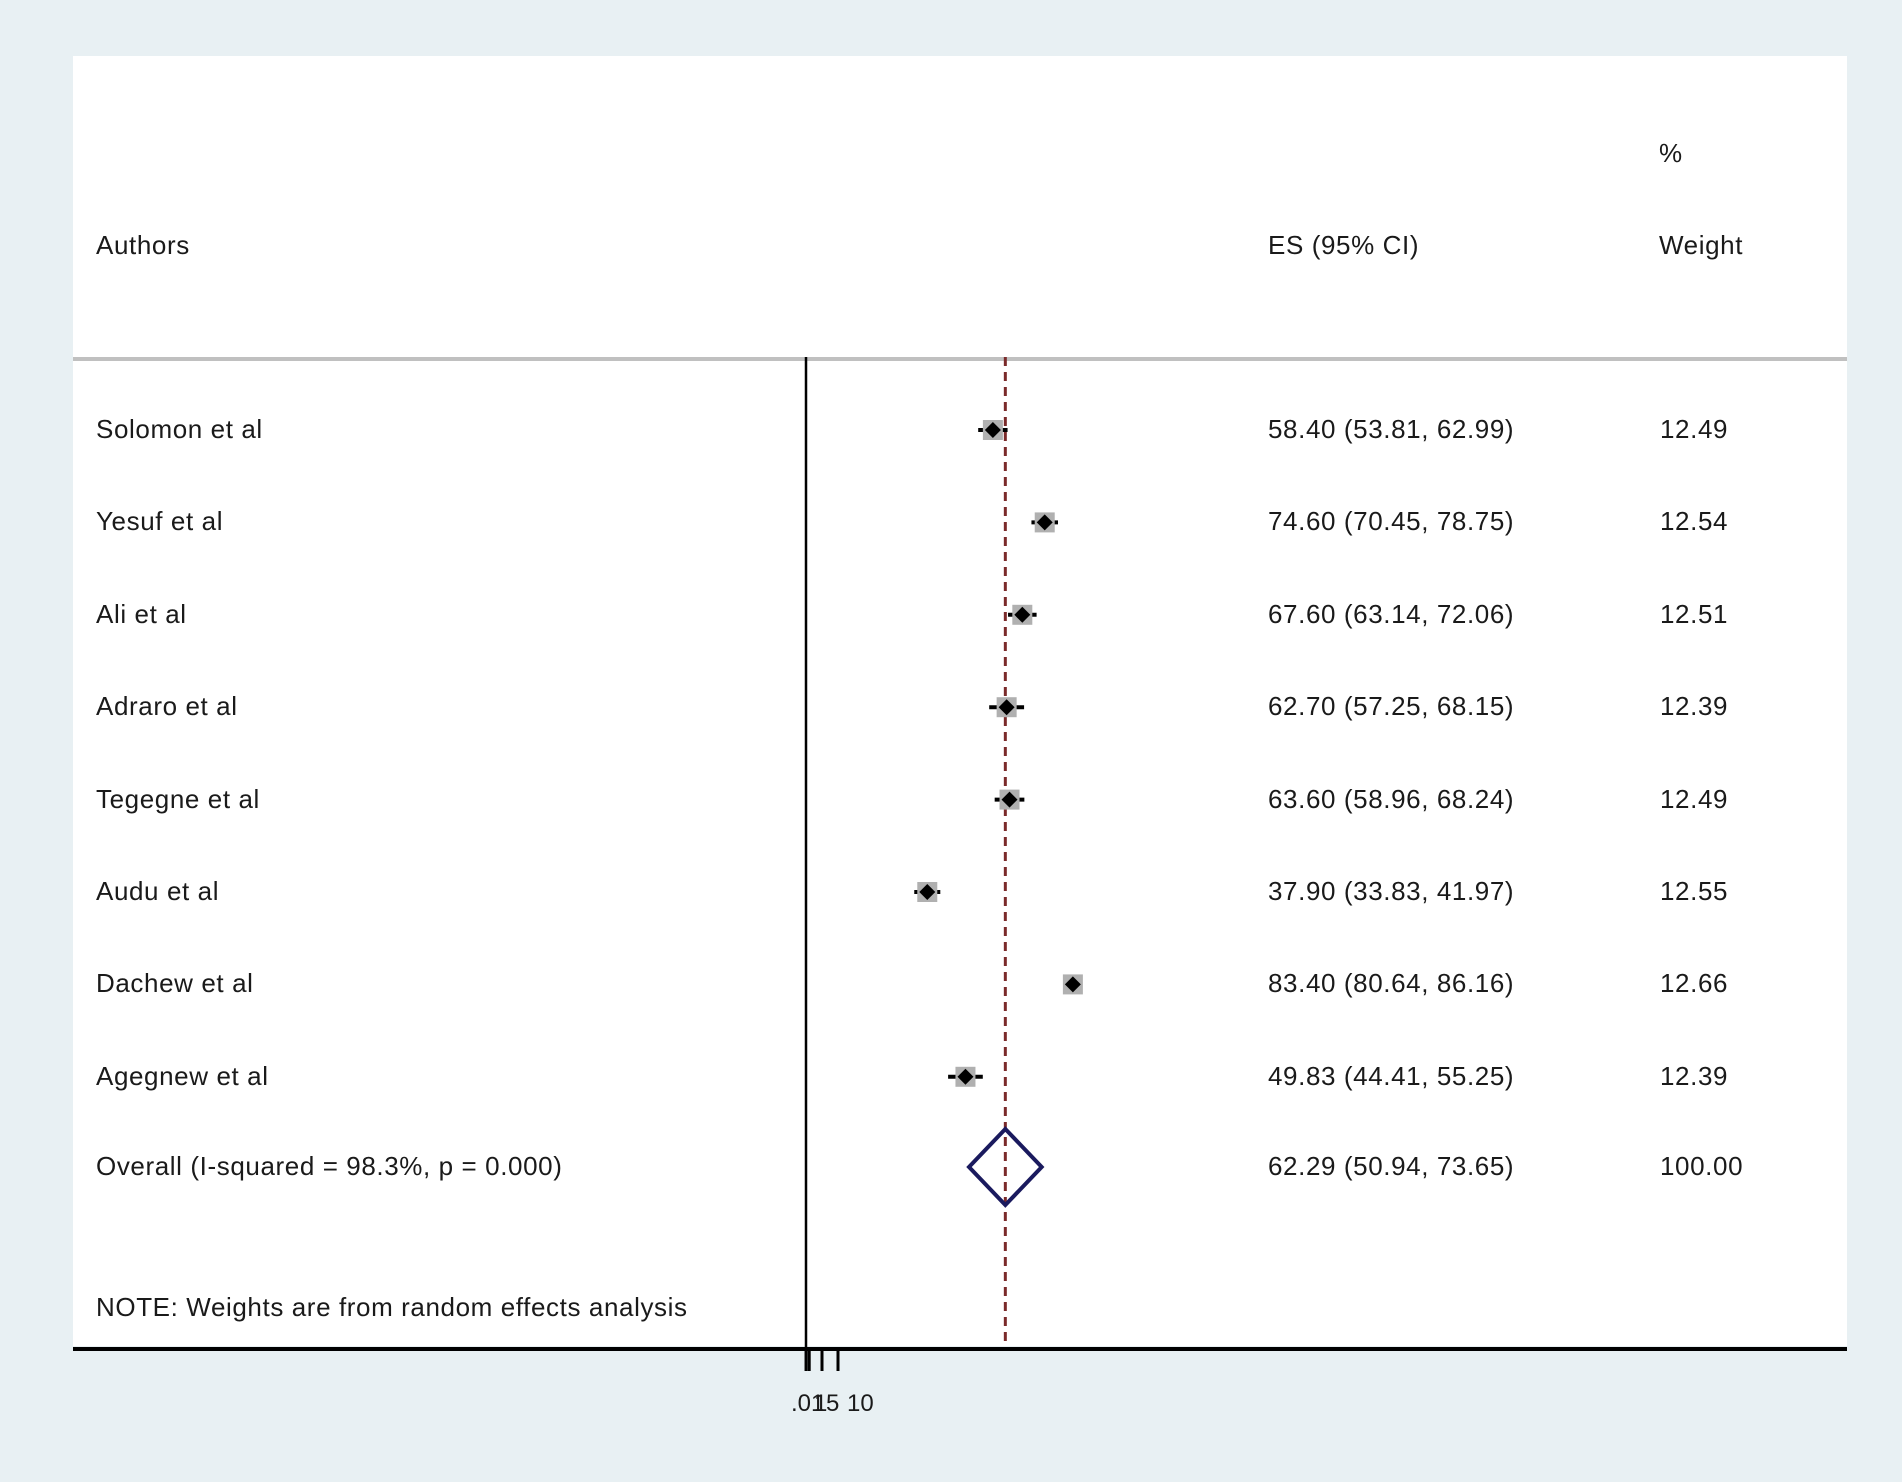 This screenshot has width=1902, height=1482. Describe the element at coordinates (1391, 798) in the screenshot. I see `study-es-ci: 63.60 (58.96, 68.24)` at that location.